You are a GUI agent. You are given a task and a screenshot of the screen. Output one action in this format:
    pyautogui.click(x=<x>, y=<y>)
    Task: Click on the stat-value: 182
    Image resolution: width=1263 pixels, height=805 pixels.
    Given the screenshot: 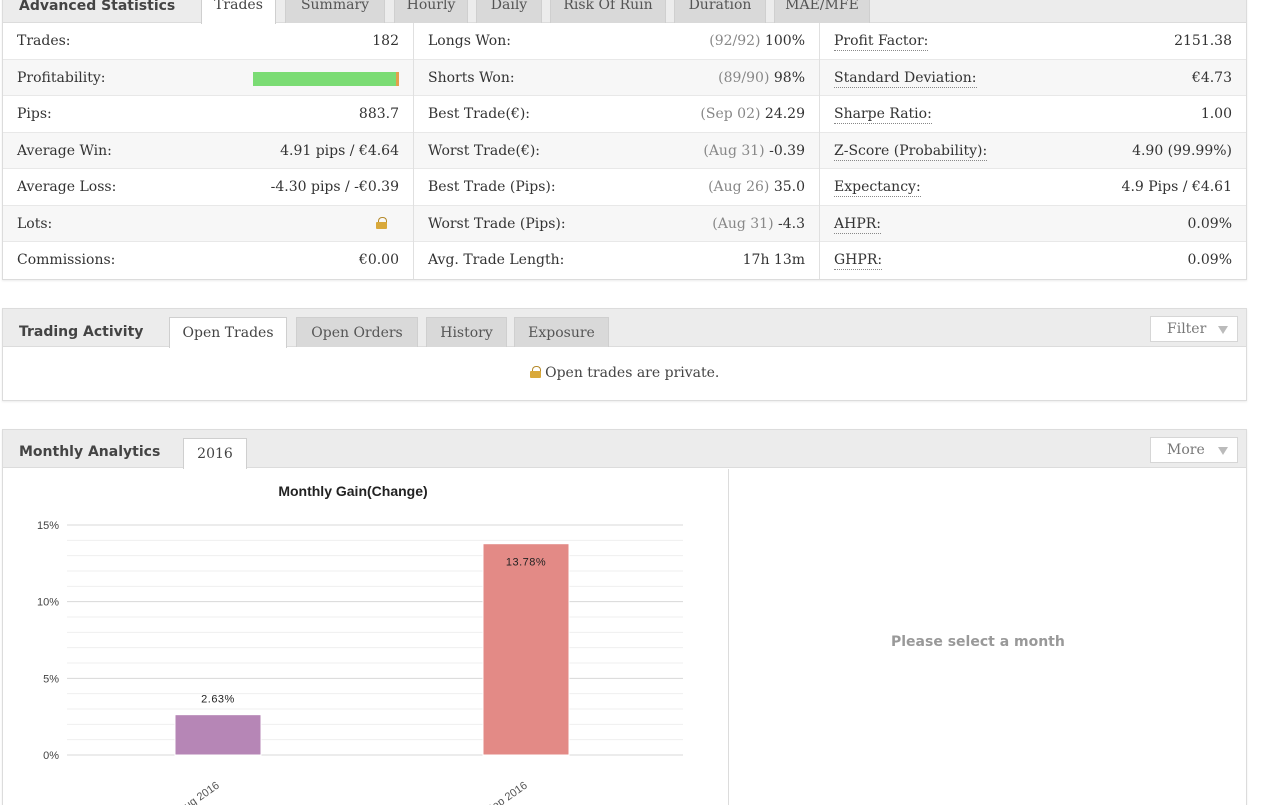 What is the action you would take?
    pyautogui.click(x=385, y=41)
    